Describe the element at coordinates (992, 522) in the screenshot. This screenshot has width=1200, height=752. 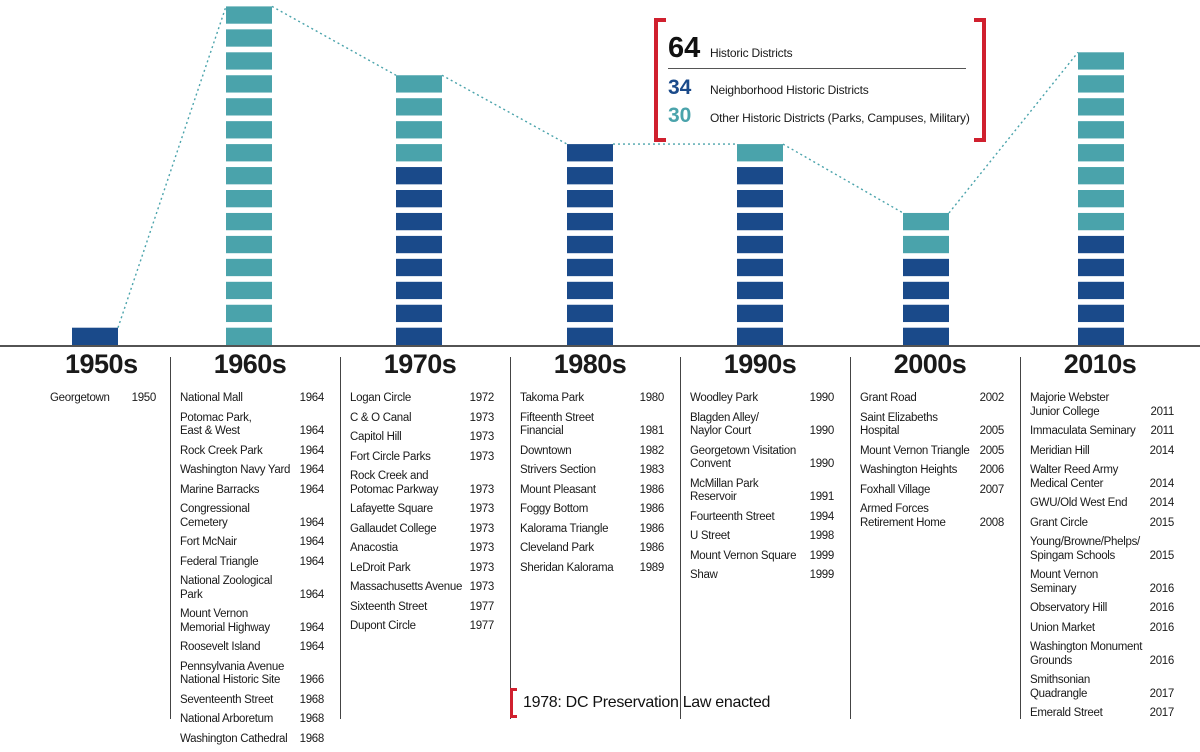
I see `district-year: 2008` at that location.